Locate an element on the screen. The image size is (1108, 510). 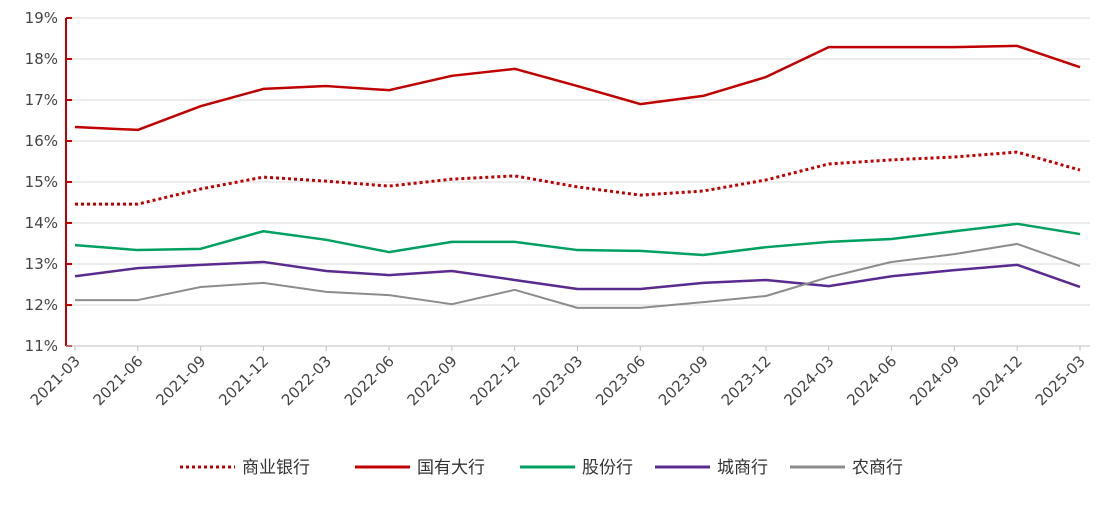
y-tick-label: 15% is located at coordinates (41, 182).